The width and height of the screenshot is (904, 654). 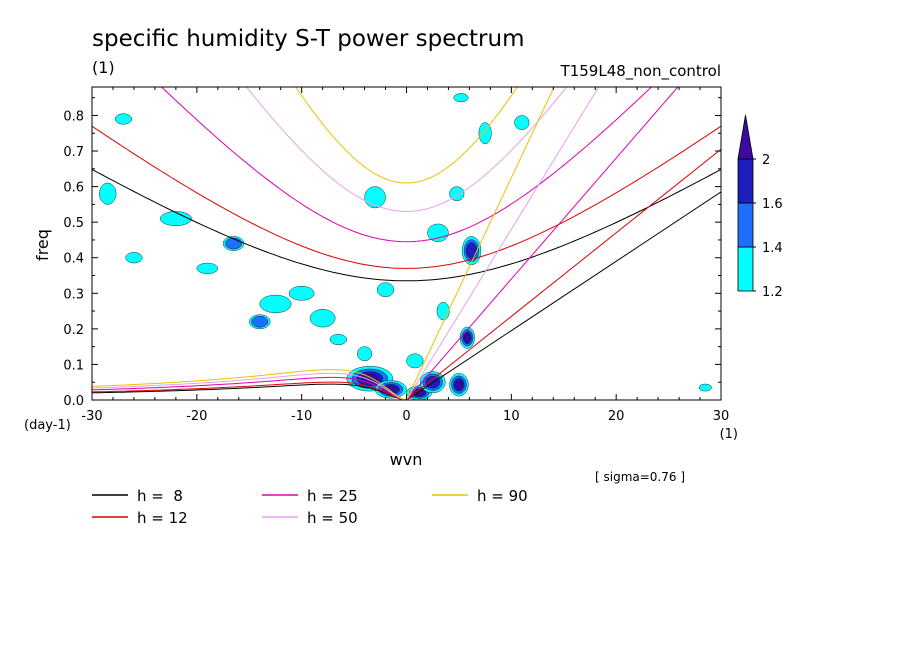 I want to click on kelvin-curve-h50, so click(x=503, y=243).